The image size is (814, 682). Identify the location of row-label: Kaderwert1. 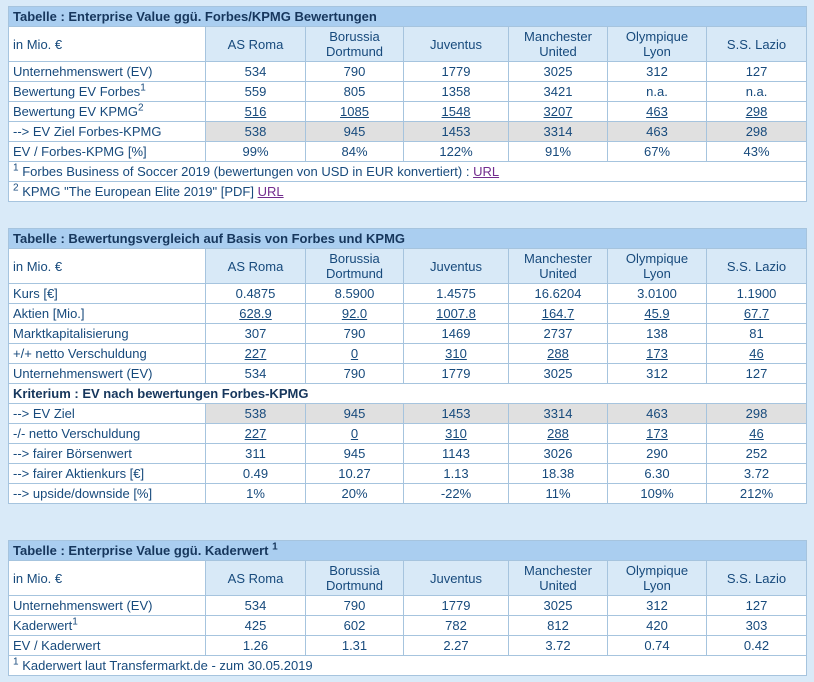
(107, 625).